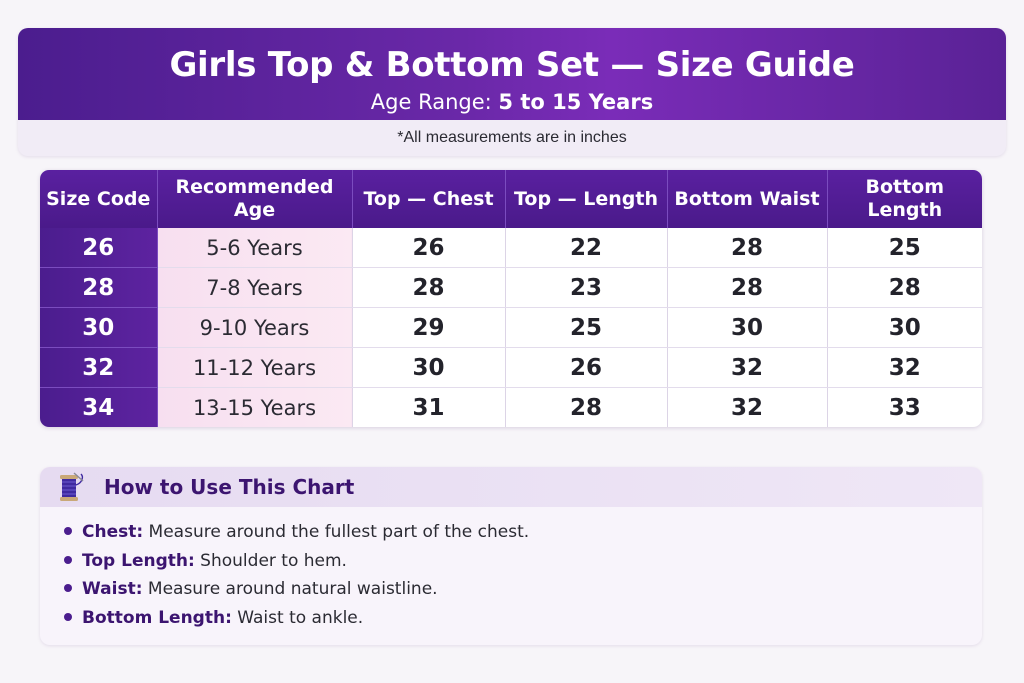 The image size is (1024, 683). What do you see at coordinates (512, 65) in the screenshot?
I see `page-title: Girls Top & Bottom Set — Size Guide` at bounding box center [512, 65].